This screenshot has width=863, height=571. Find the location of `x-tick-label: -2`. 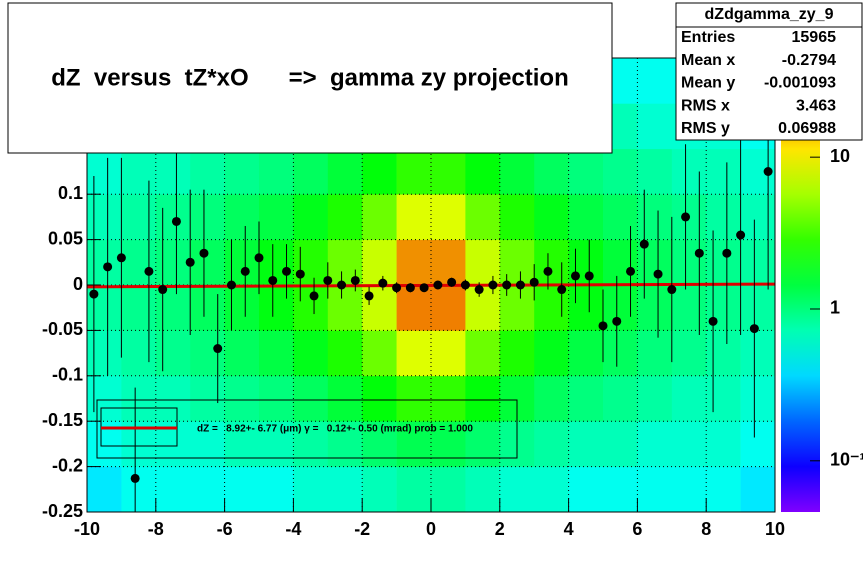

x-tick-label: -2 is located at coordinates (362, 529).